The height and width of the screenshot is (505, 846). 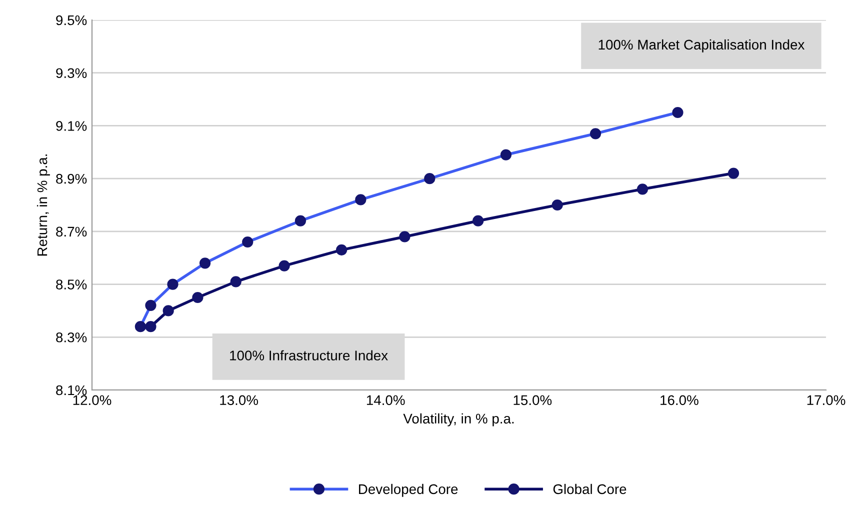 I want to click on annotation: 100% Infrastructure Index, so click(x=309, y=355).